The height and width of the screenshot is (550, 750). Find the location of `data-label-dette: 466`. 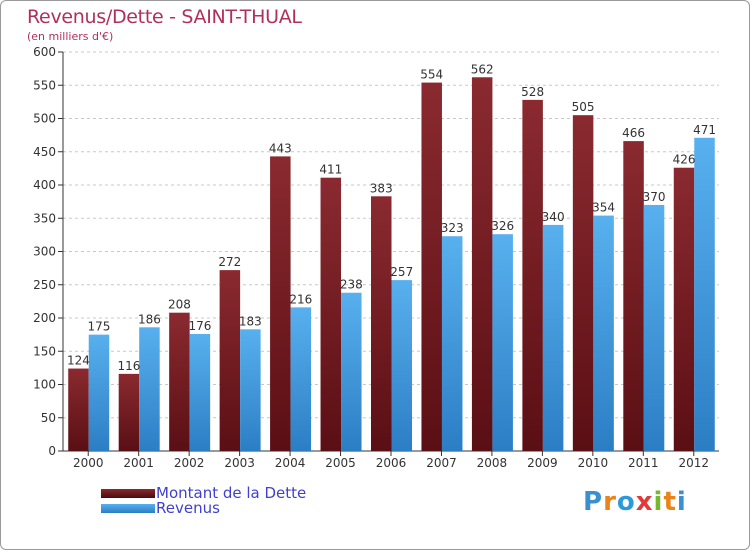

data-label-dette: 466 is located at coordinates (633, 133).